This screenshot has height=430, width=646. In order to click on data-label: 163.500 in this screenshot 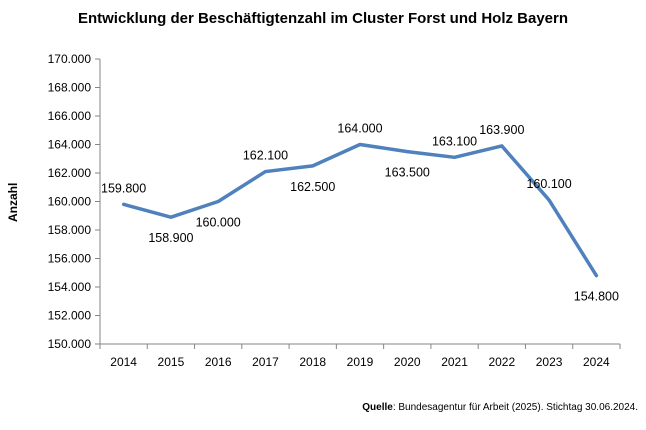, I will do `click(407, 173)`.